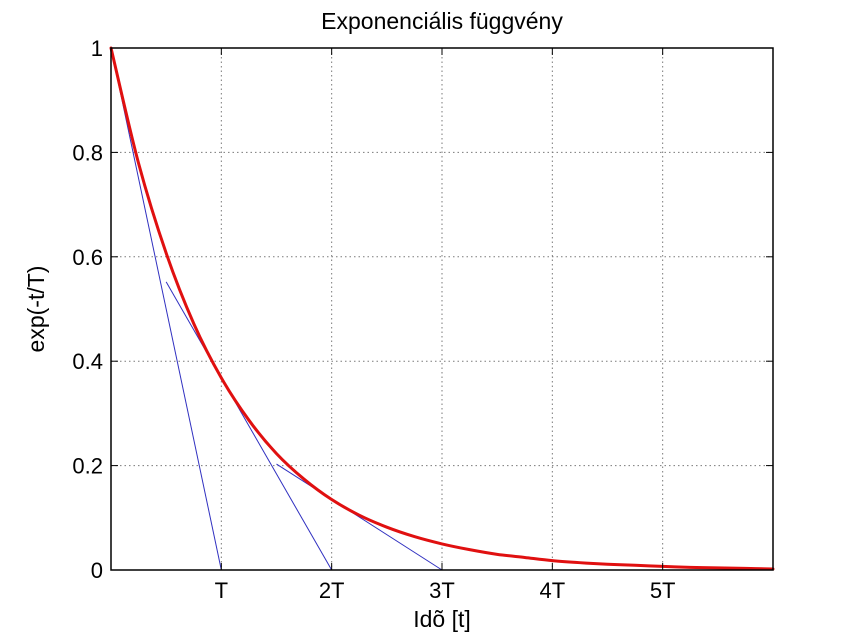 The width and height of the screenshot is (853, 640). What do you see at coordinates (221, 590) in the screenshot?
I see `x-tick-label: T` at bounding box center [221, 590].